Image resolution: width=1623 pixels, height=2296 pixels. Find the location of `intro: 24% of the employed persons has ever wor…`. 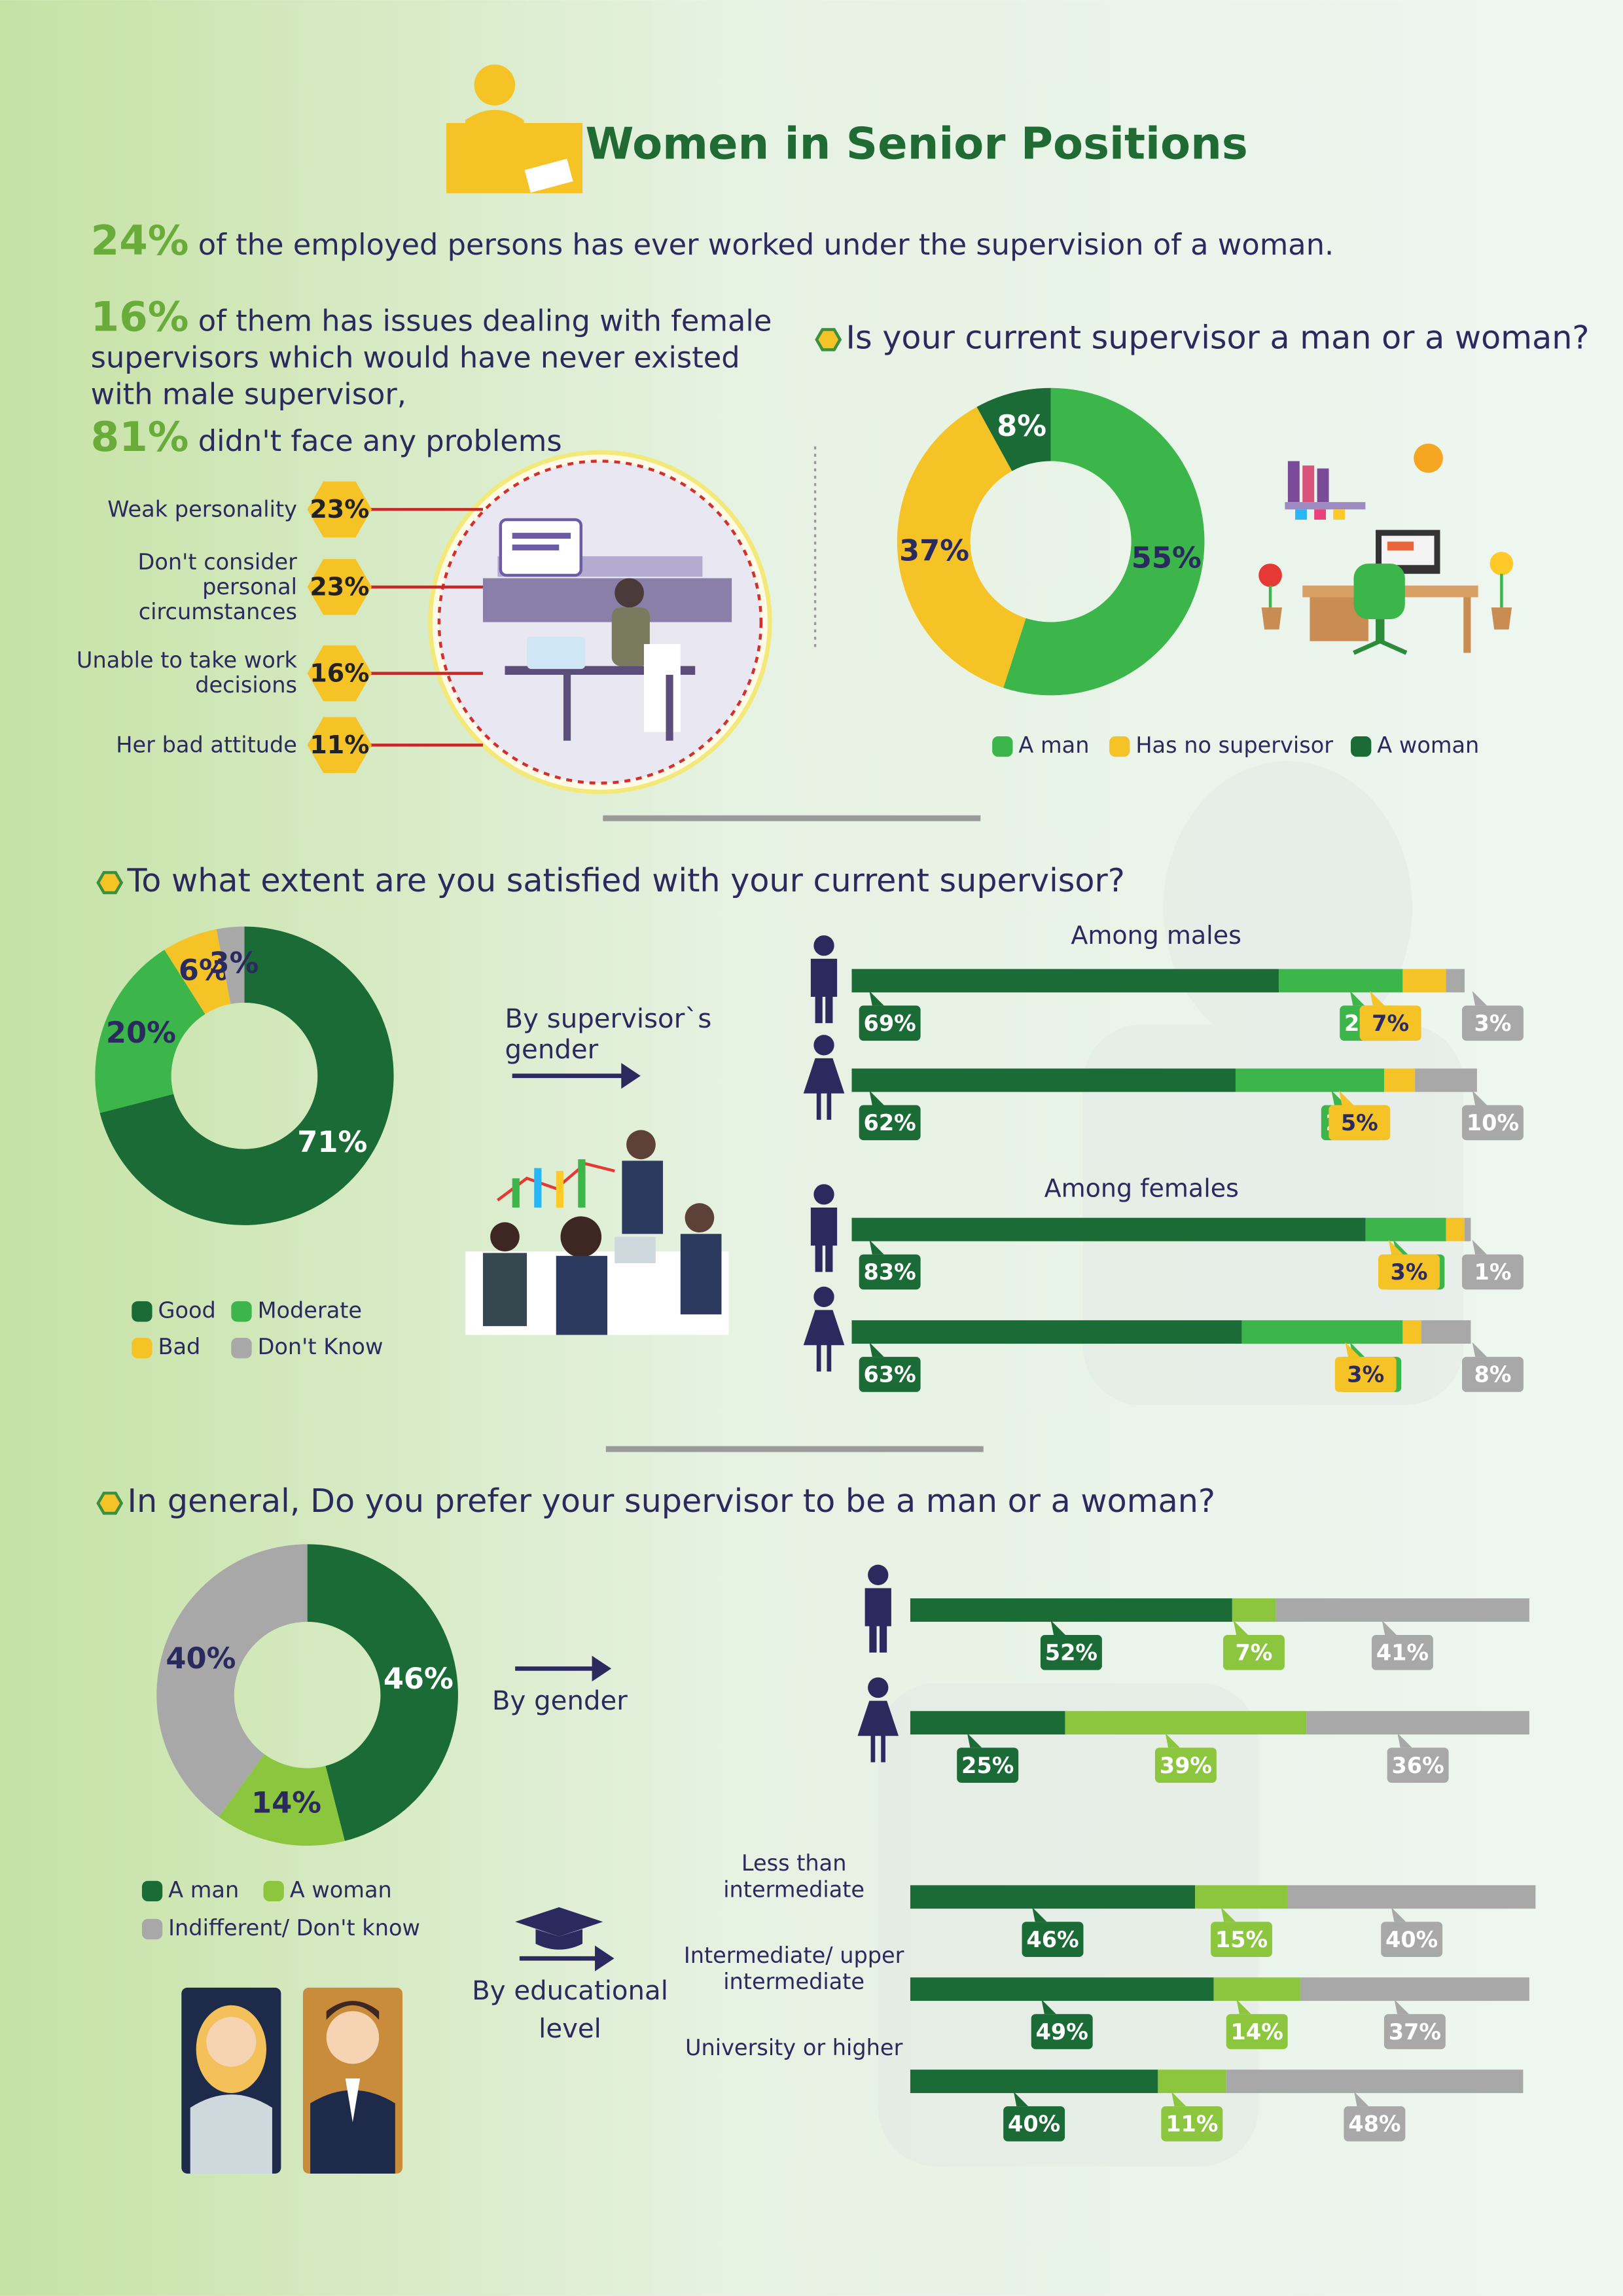

intro: 24% of the employed persons has ever wor… is located at coordinates (808, 243).